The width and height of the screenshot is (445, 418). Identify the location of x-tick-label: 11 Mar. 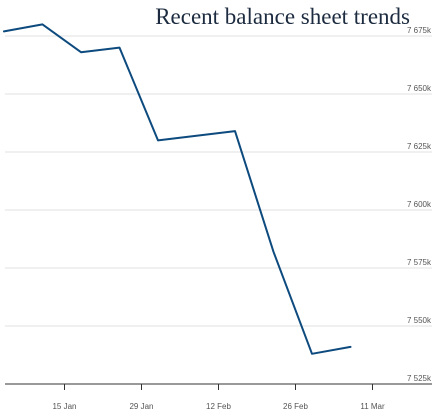
(372, 406).